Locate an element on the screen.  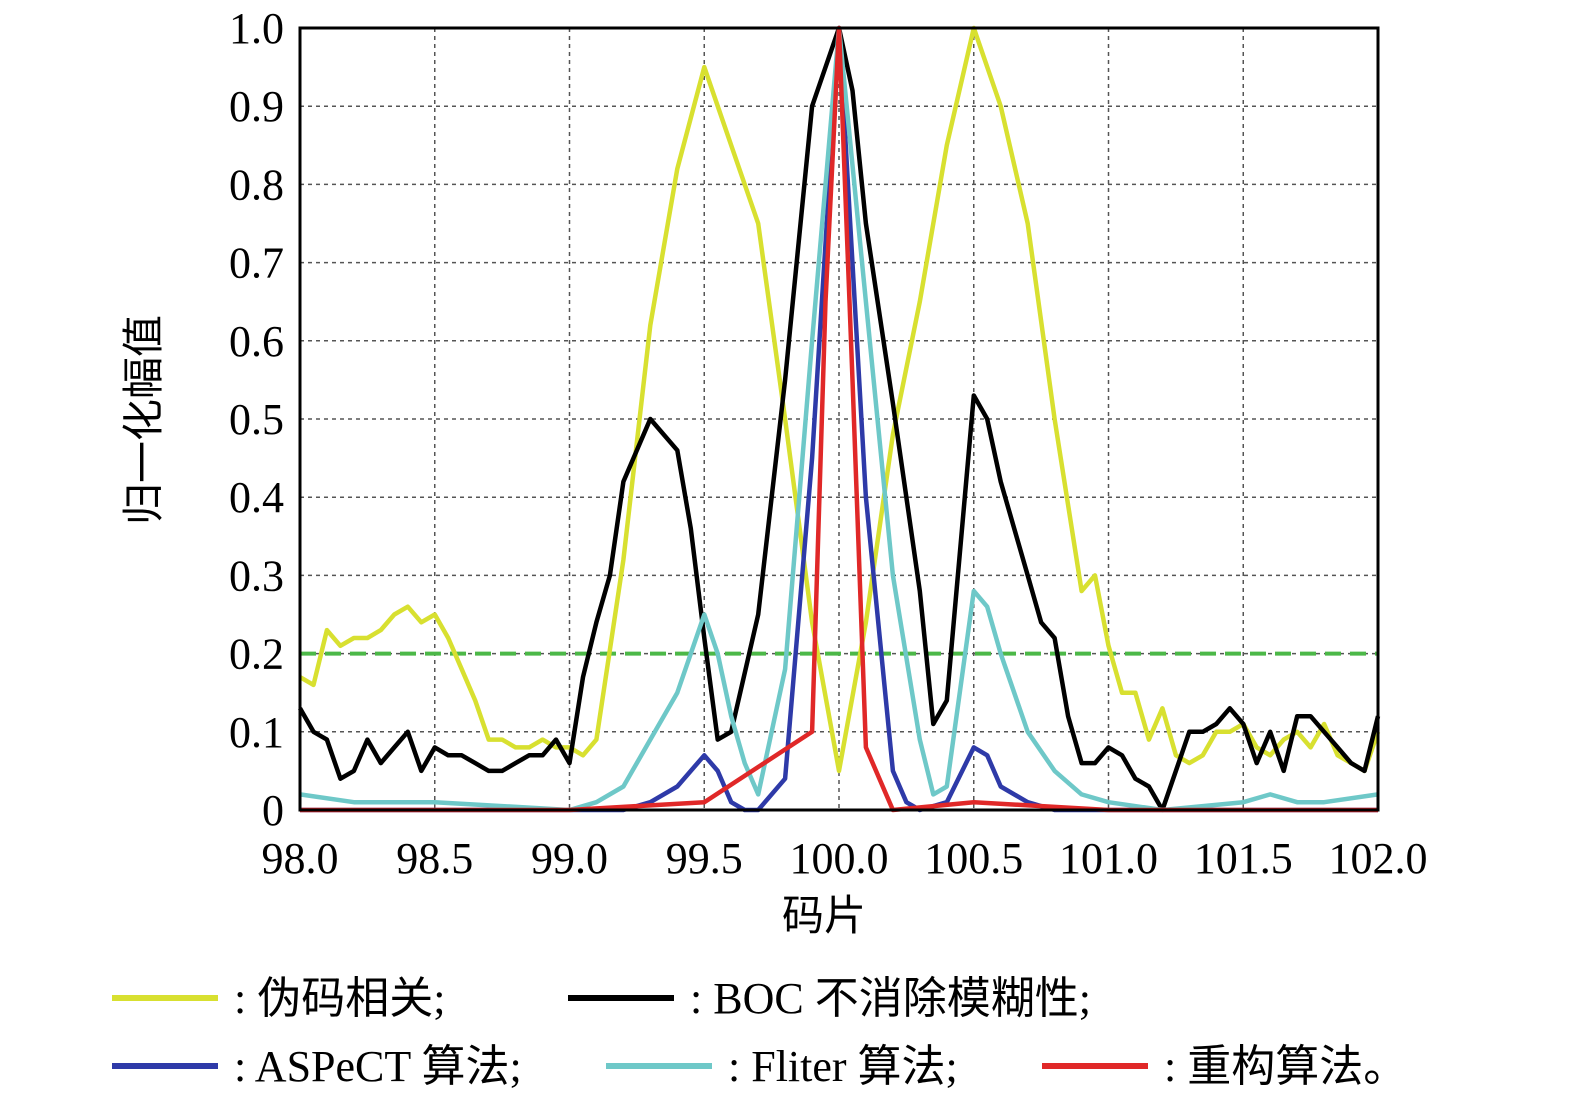
x-tick-label: 98.0 is located at coordinates (300, 858).